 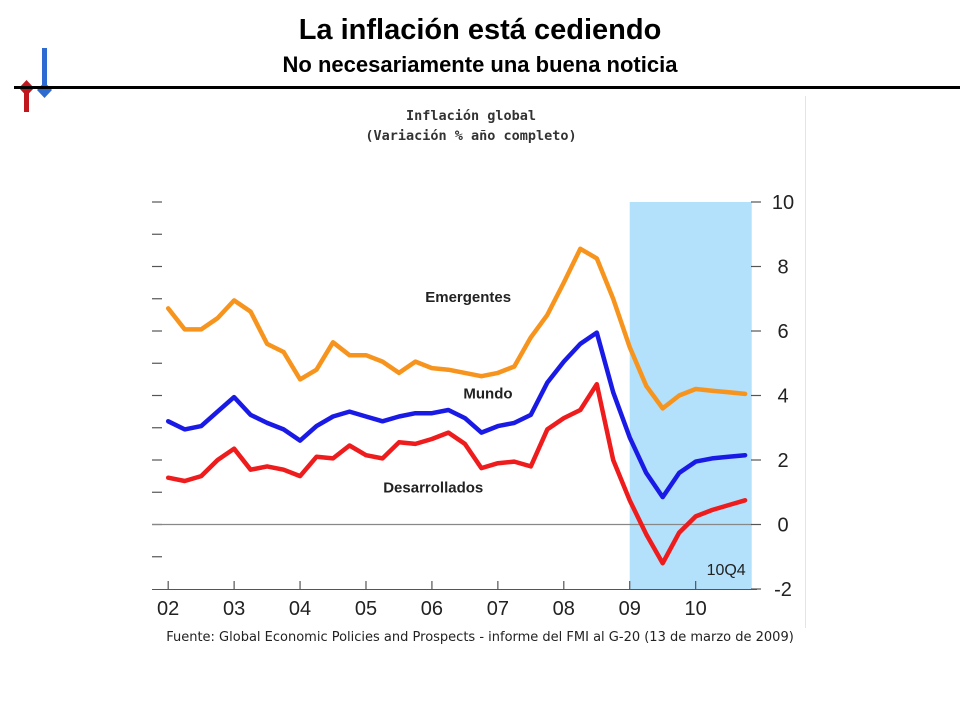 What do you see at coordinates (630, 609) in the screenshot?
I see `x-tick-label: 09` at bounding box center [630, 609].